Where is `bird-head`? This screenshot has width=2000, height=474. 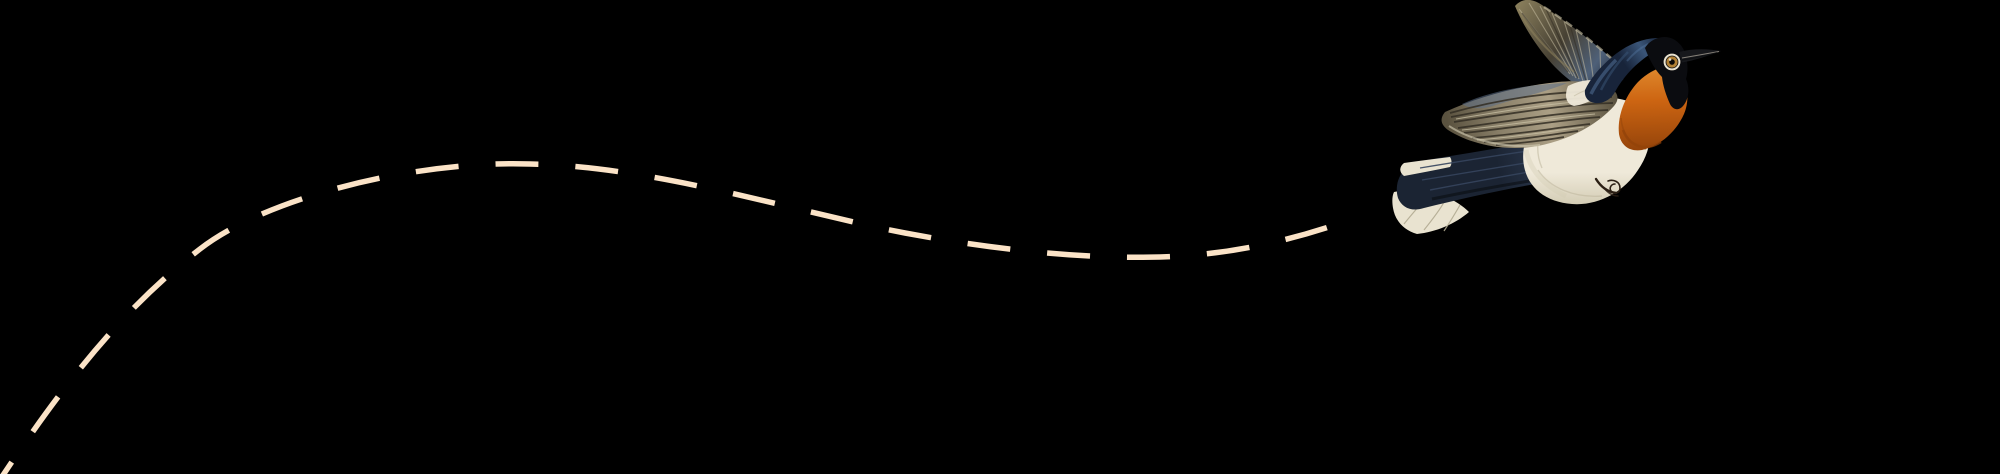 bird-head is located at coordinates (1630, 71).